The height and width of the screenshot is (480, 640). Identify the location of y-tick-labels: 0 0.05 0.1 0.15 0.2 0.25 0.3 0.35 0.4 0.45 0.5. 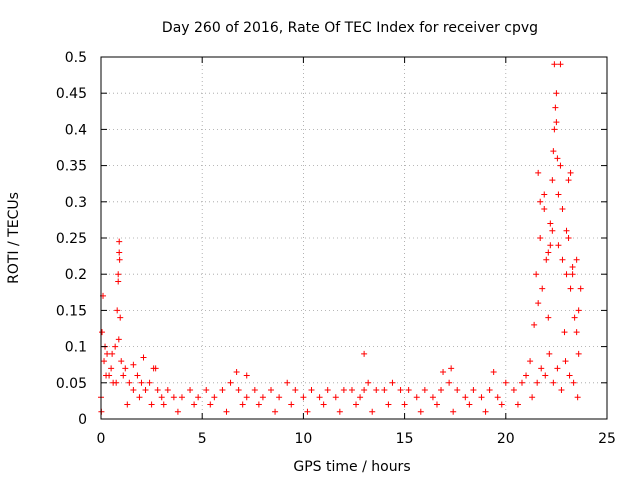
(71, 239).